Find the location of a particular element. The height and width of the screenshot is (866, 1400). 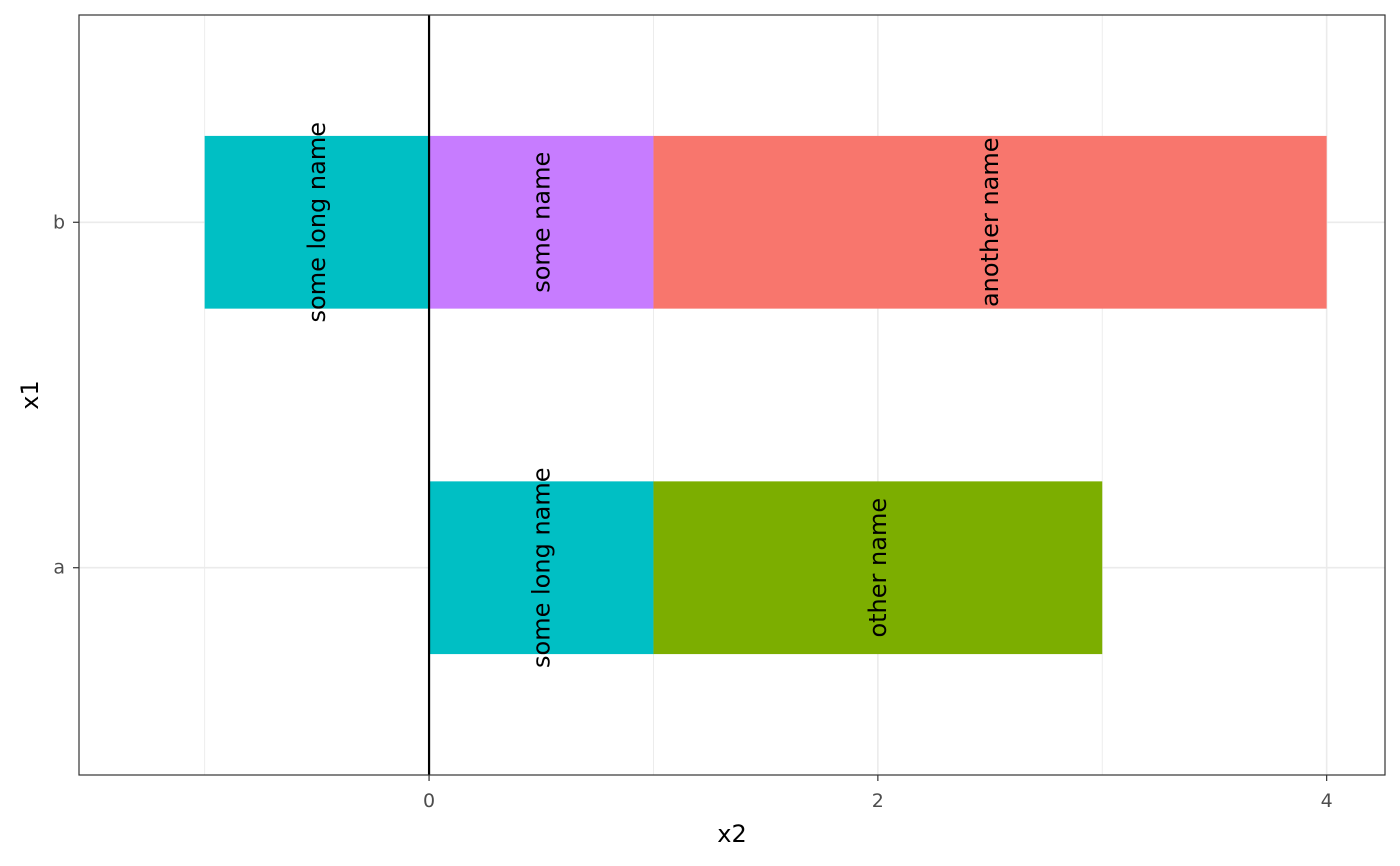

y-axis-title: x1 is located at coordinates (30, 394).